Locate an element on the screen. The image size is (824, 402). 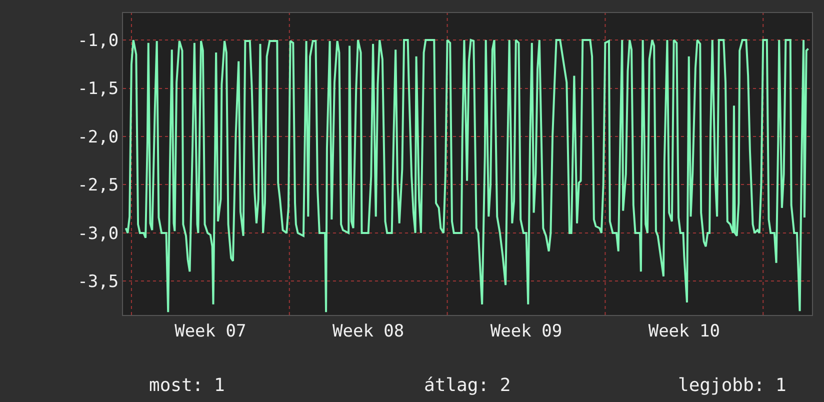
text: átlag: 2 is located at coordinates (467, 385).